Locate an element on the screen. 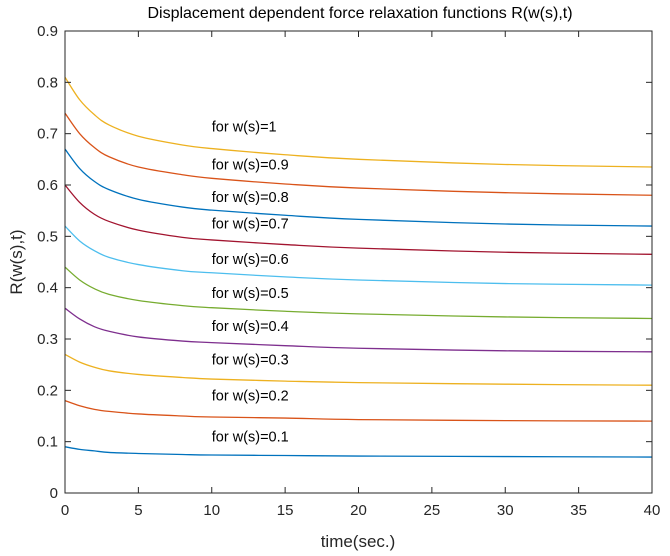 The height and width of the screenshot is (556, 670). x-tick-label: 25 is located at coordinates (432, 510).